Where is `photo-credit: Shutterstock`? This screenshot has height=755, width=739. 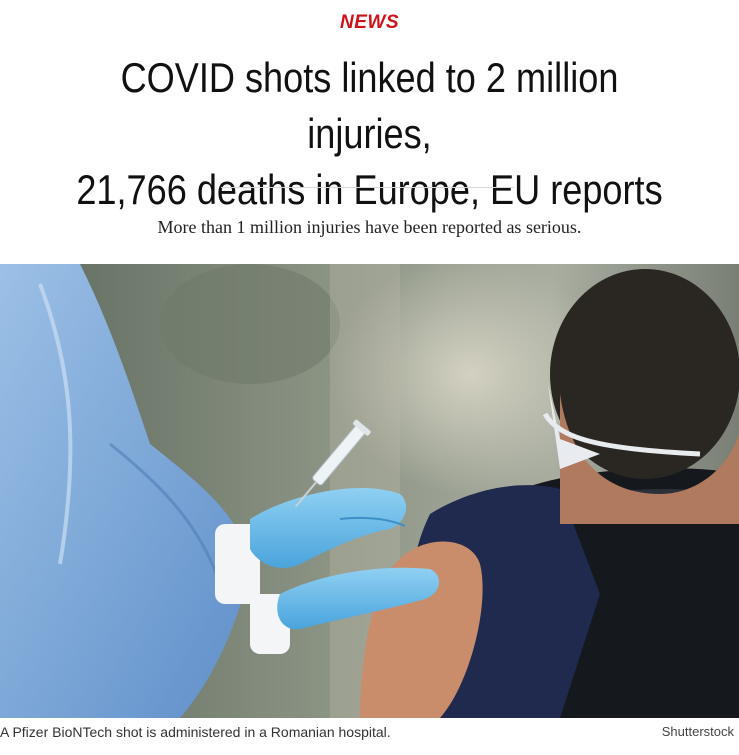
photo-credit: Shutterstock is located at coordinates (697, 731).